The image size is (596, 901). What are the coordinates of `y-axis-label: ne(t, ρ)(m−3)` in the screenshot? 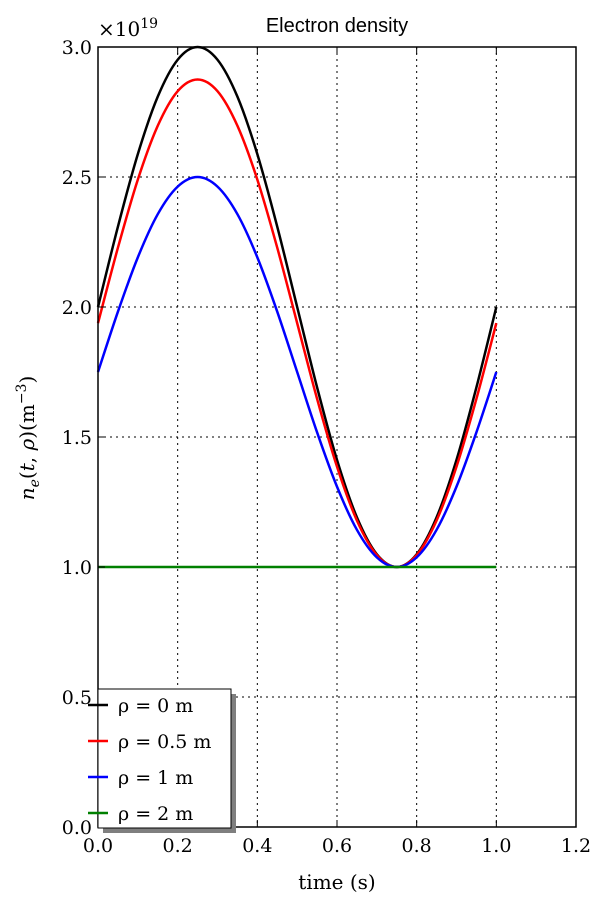 It's located at (28, 438).